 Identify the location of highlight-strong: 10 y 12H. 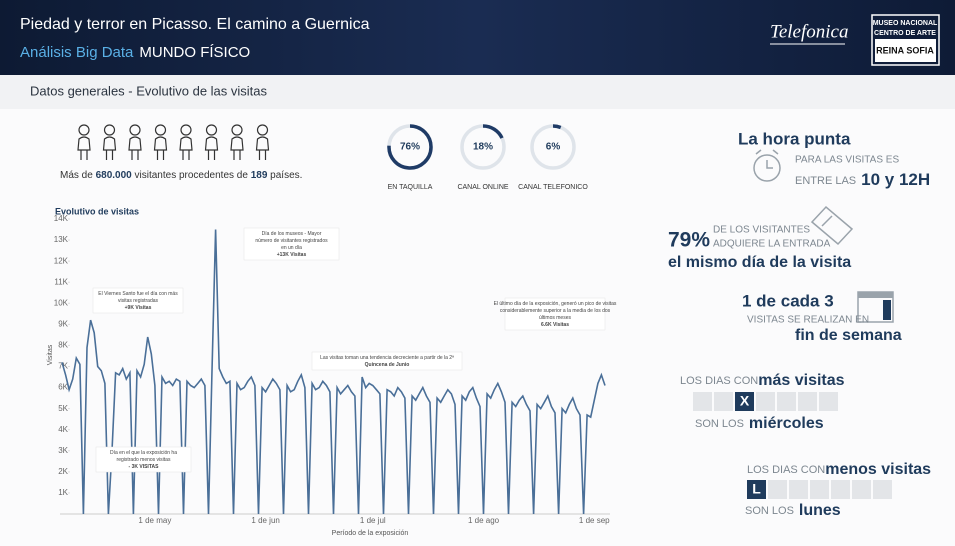
(895, 179).